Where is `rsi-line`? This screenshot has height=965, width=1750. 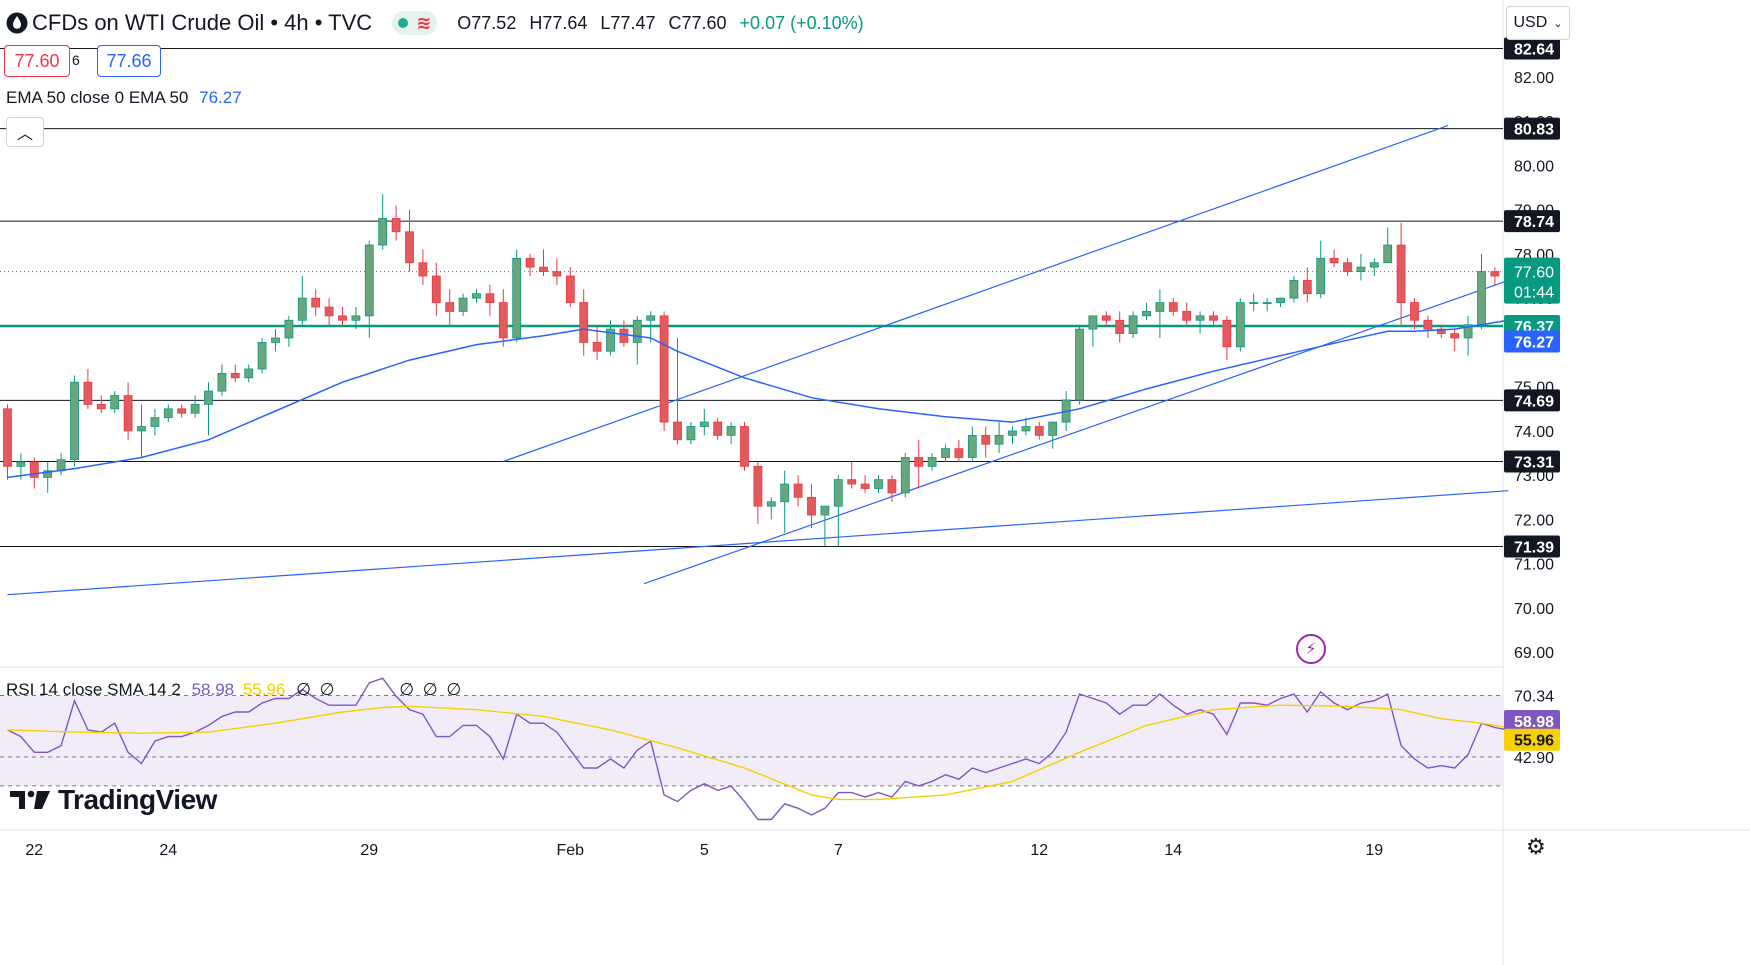
rsi-line is located at coordinates (764, 749).